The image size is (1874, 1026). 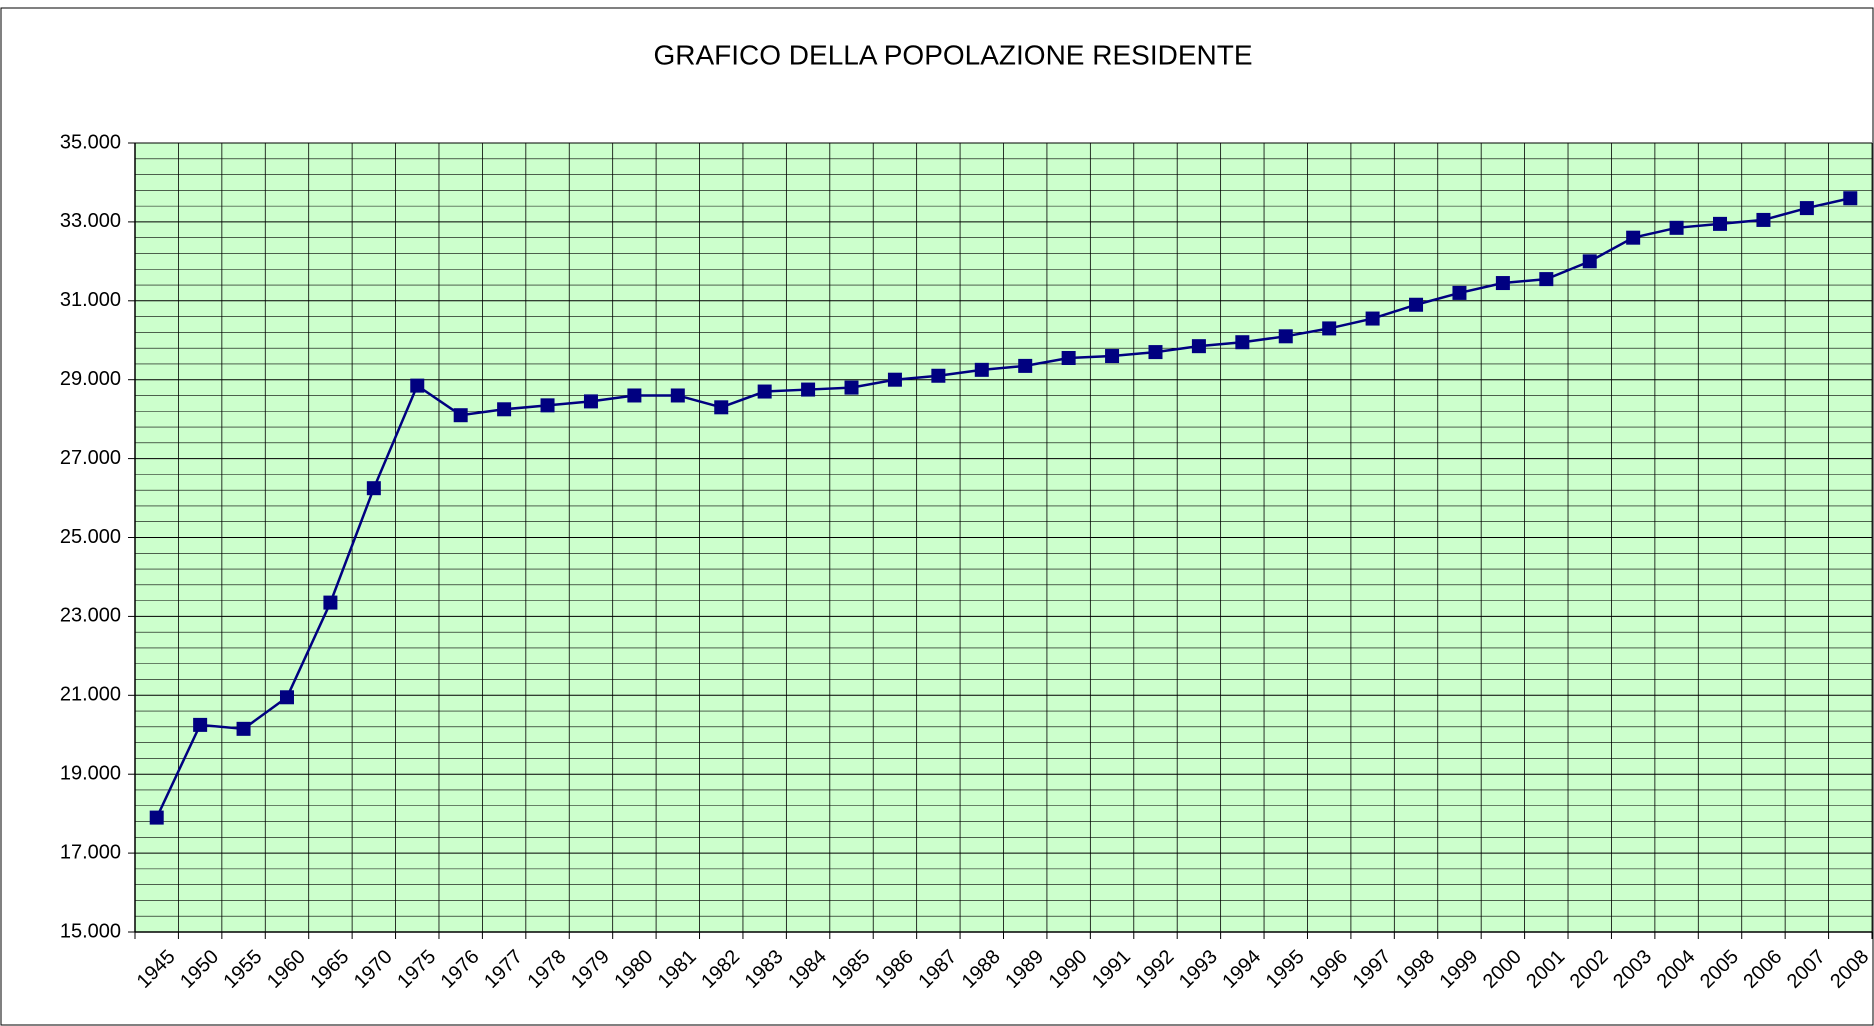 What do you see at coordinates (90, 458) in the screenshot?
I see `y-tick-label: 27.000` at bounding box center [90, 458].